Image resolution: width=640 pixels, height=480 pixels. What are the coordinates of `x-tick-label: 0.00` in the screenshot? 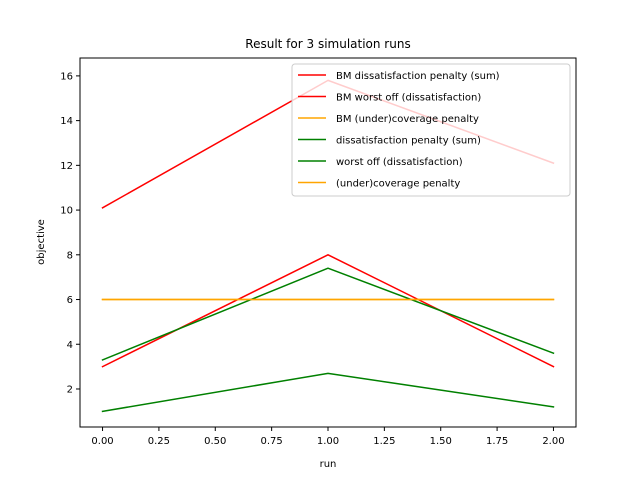 It's located at (102, 441).